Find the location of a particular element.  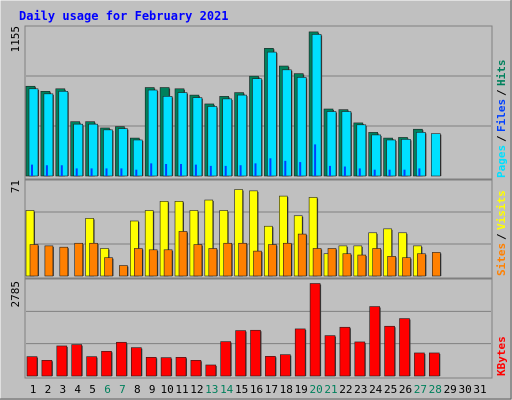

x-tick-label: 6 is located at coordinates (107, 389).